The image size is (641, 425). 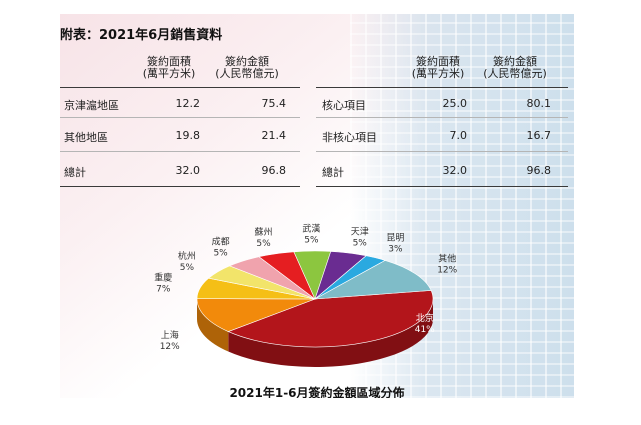 I want to click on slice-name-label: 武漢, so click(x=311, y=229).